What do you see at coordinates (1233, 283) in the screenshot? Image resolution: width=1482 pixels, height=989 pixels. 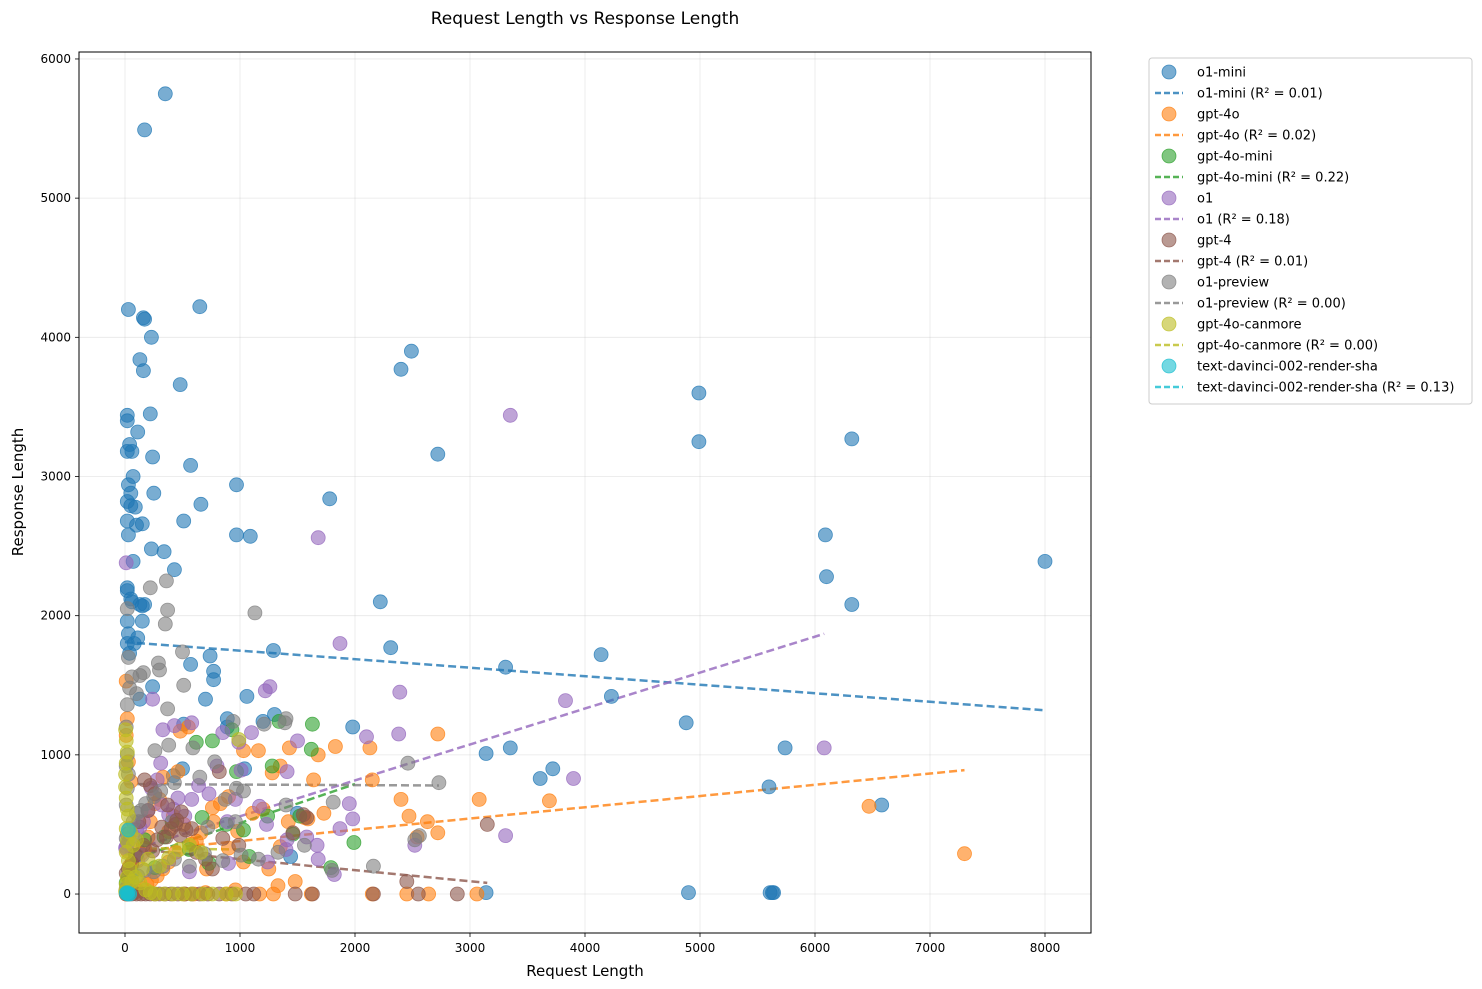 I see `legend-label-o1-preview: o1-preview` at bounding box center [1233, 283].